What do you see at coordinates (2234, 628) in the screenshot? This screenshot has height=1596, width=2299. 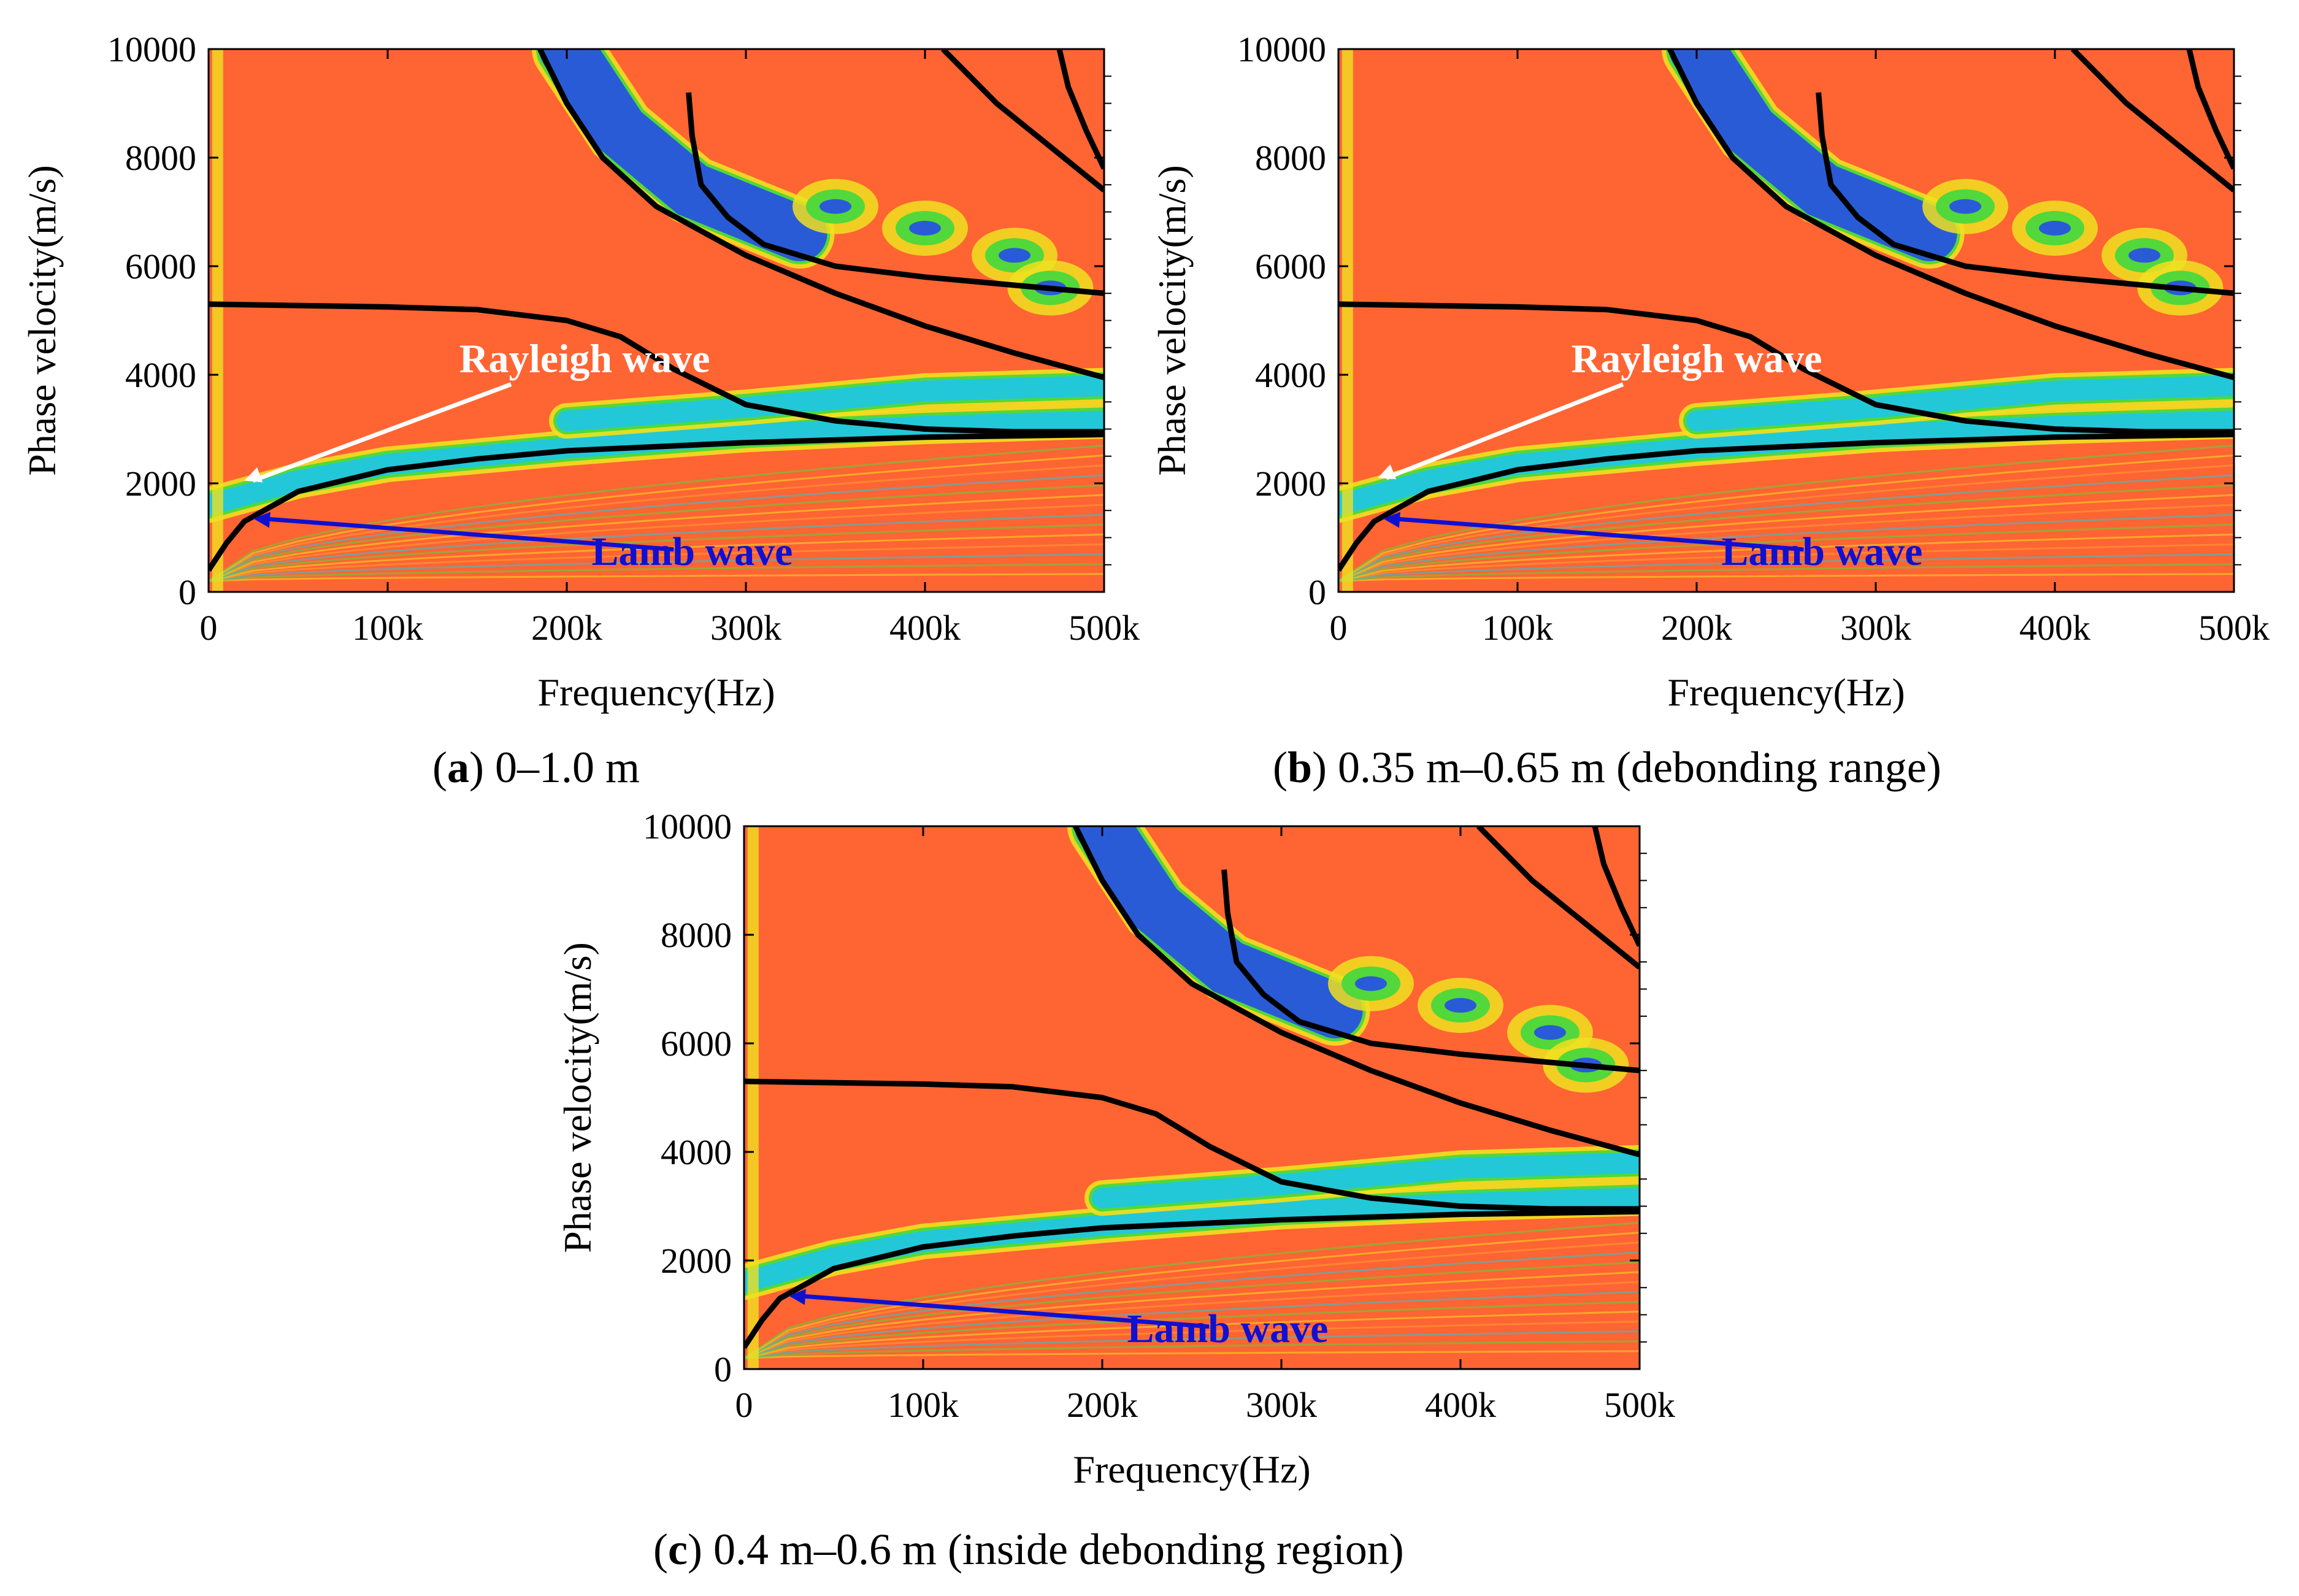 I see `x-tick-label-b: 500k` at bounding box center [2234, 628].